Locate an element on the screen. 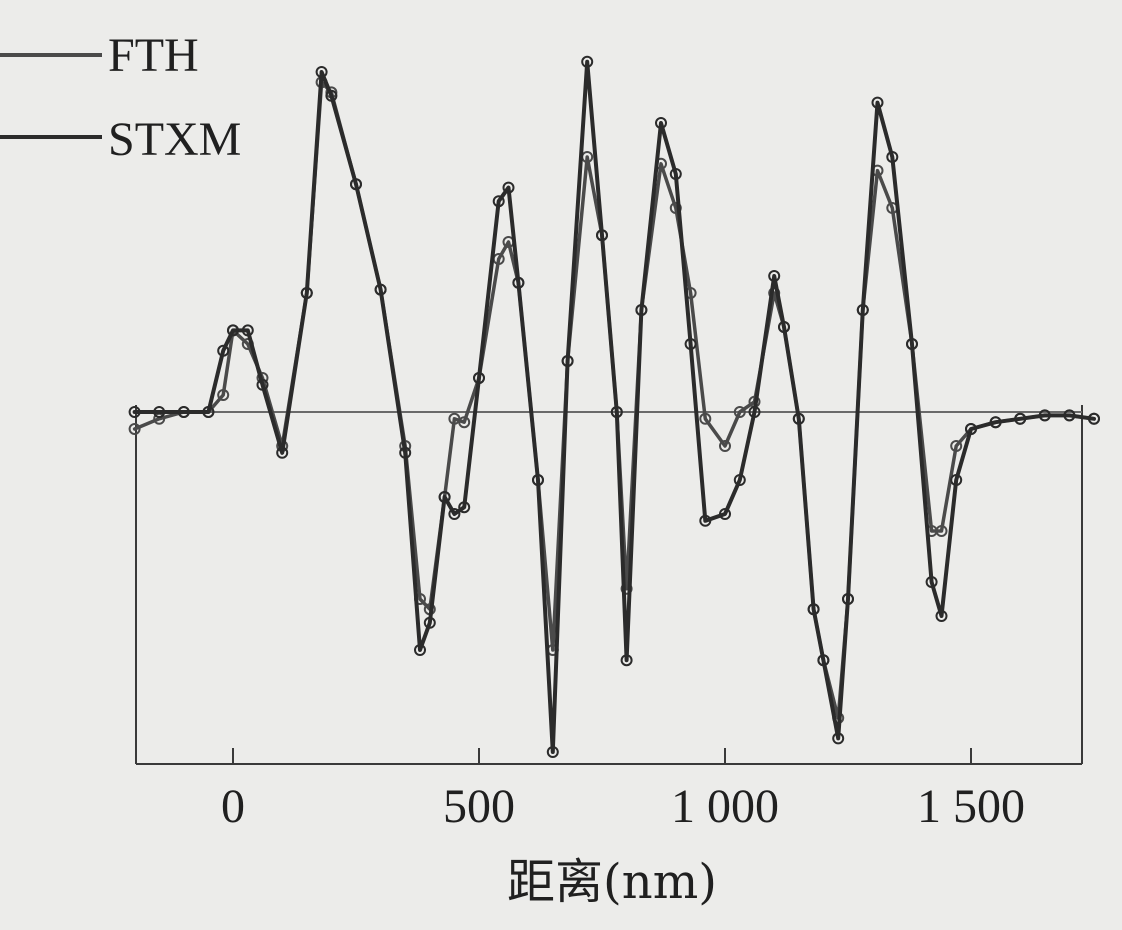 The height and width of the screenshot is (930, 1122). x-tick-label-1000: 1 000 is located at coordinates (725, 806).